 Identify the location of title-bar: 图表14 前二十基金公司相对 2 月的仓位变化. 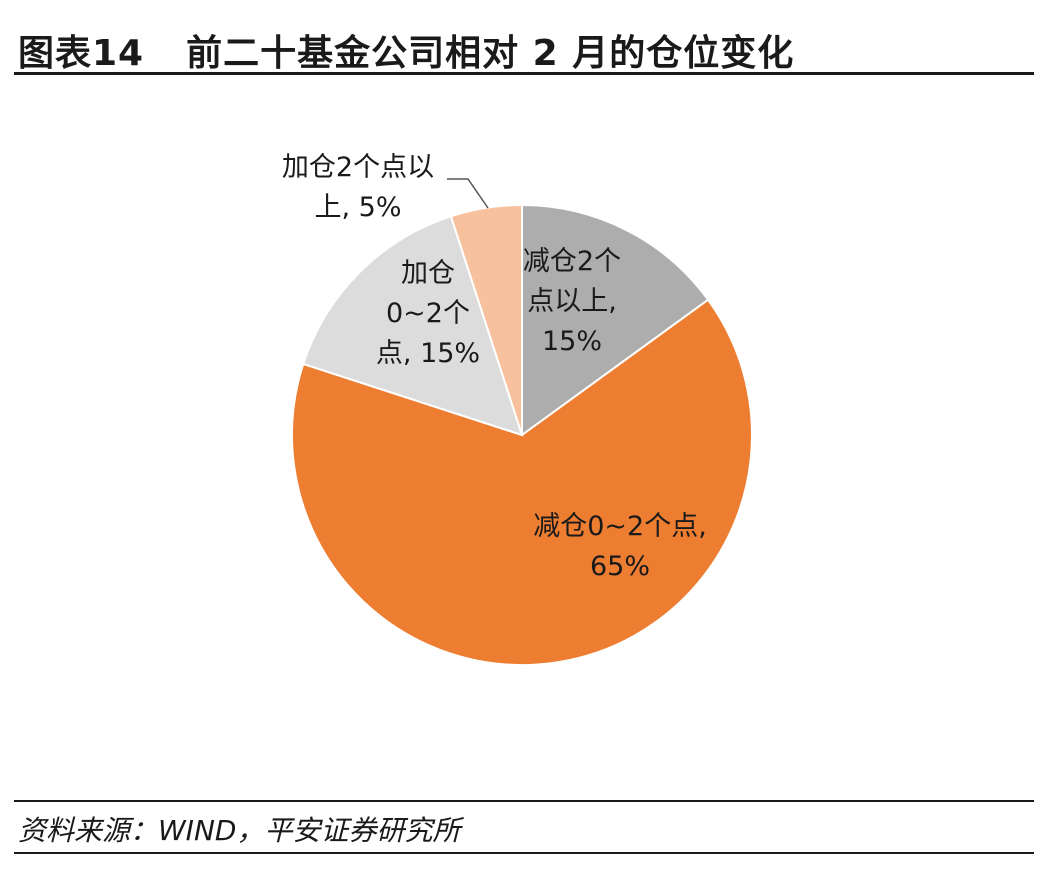
(524, 44).